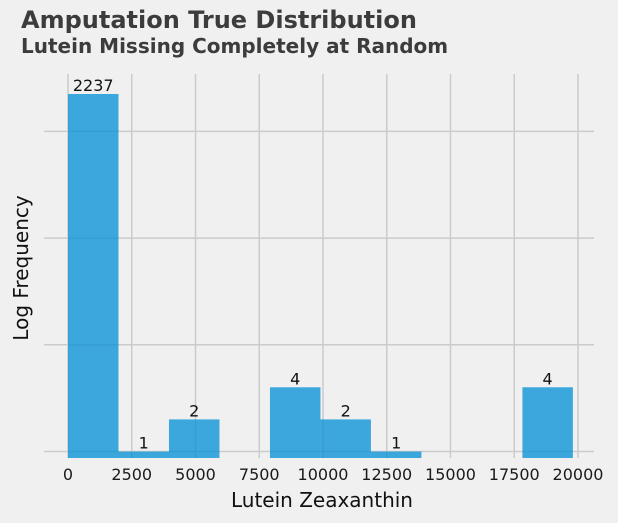  What do you see at coordinates (68, 474) in the screenshot?
I see `x-tick-label: 0` at bounding box center [68, 474].